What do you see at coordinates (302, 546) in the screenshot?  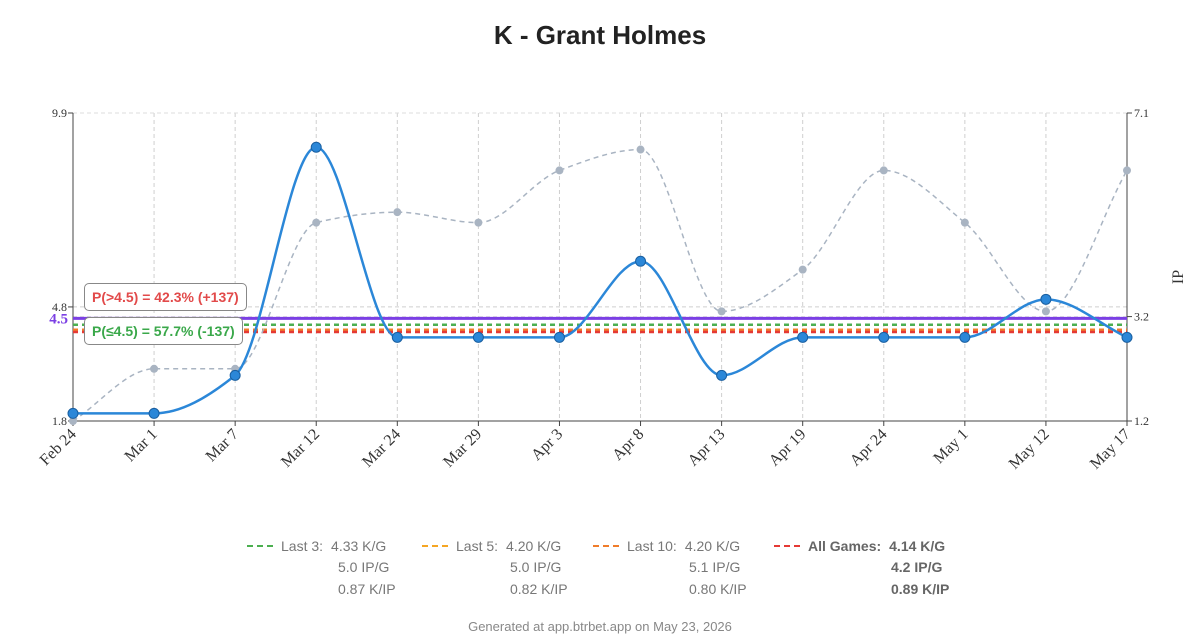 I see `legend-label: Last 3:` at bounding box center [302, 546].